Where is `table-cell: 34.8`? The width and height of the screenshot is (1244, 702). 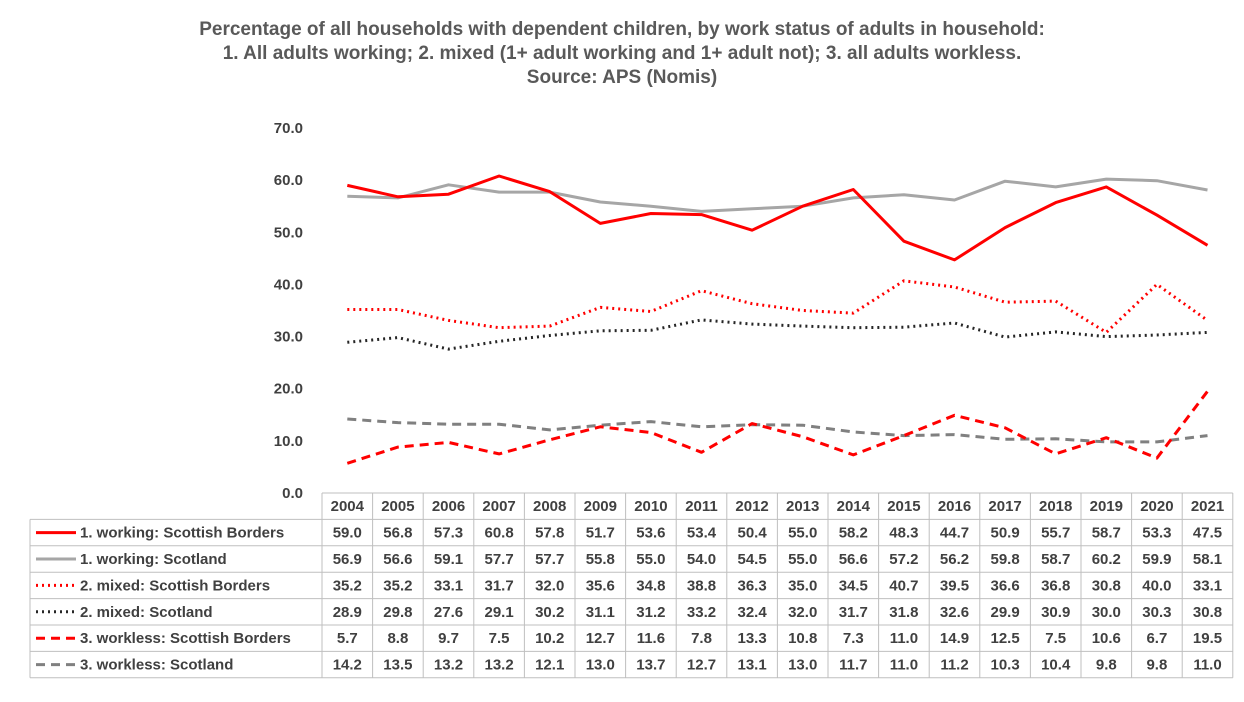 table-cell: 34.8 is located at coordinates (650, 585).